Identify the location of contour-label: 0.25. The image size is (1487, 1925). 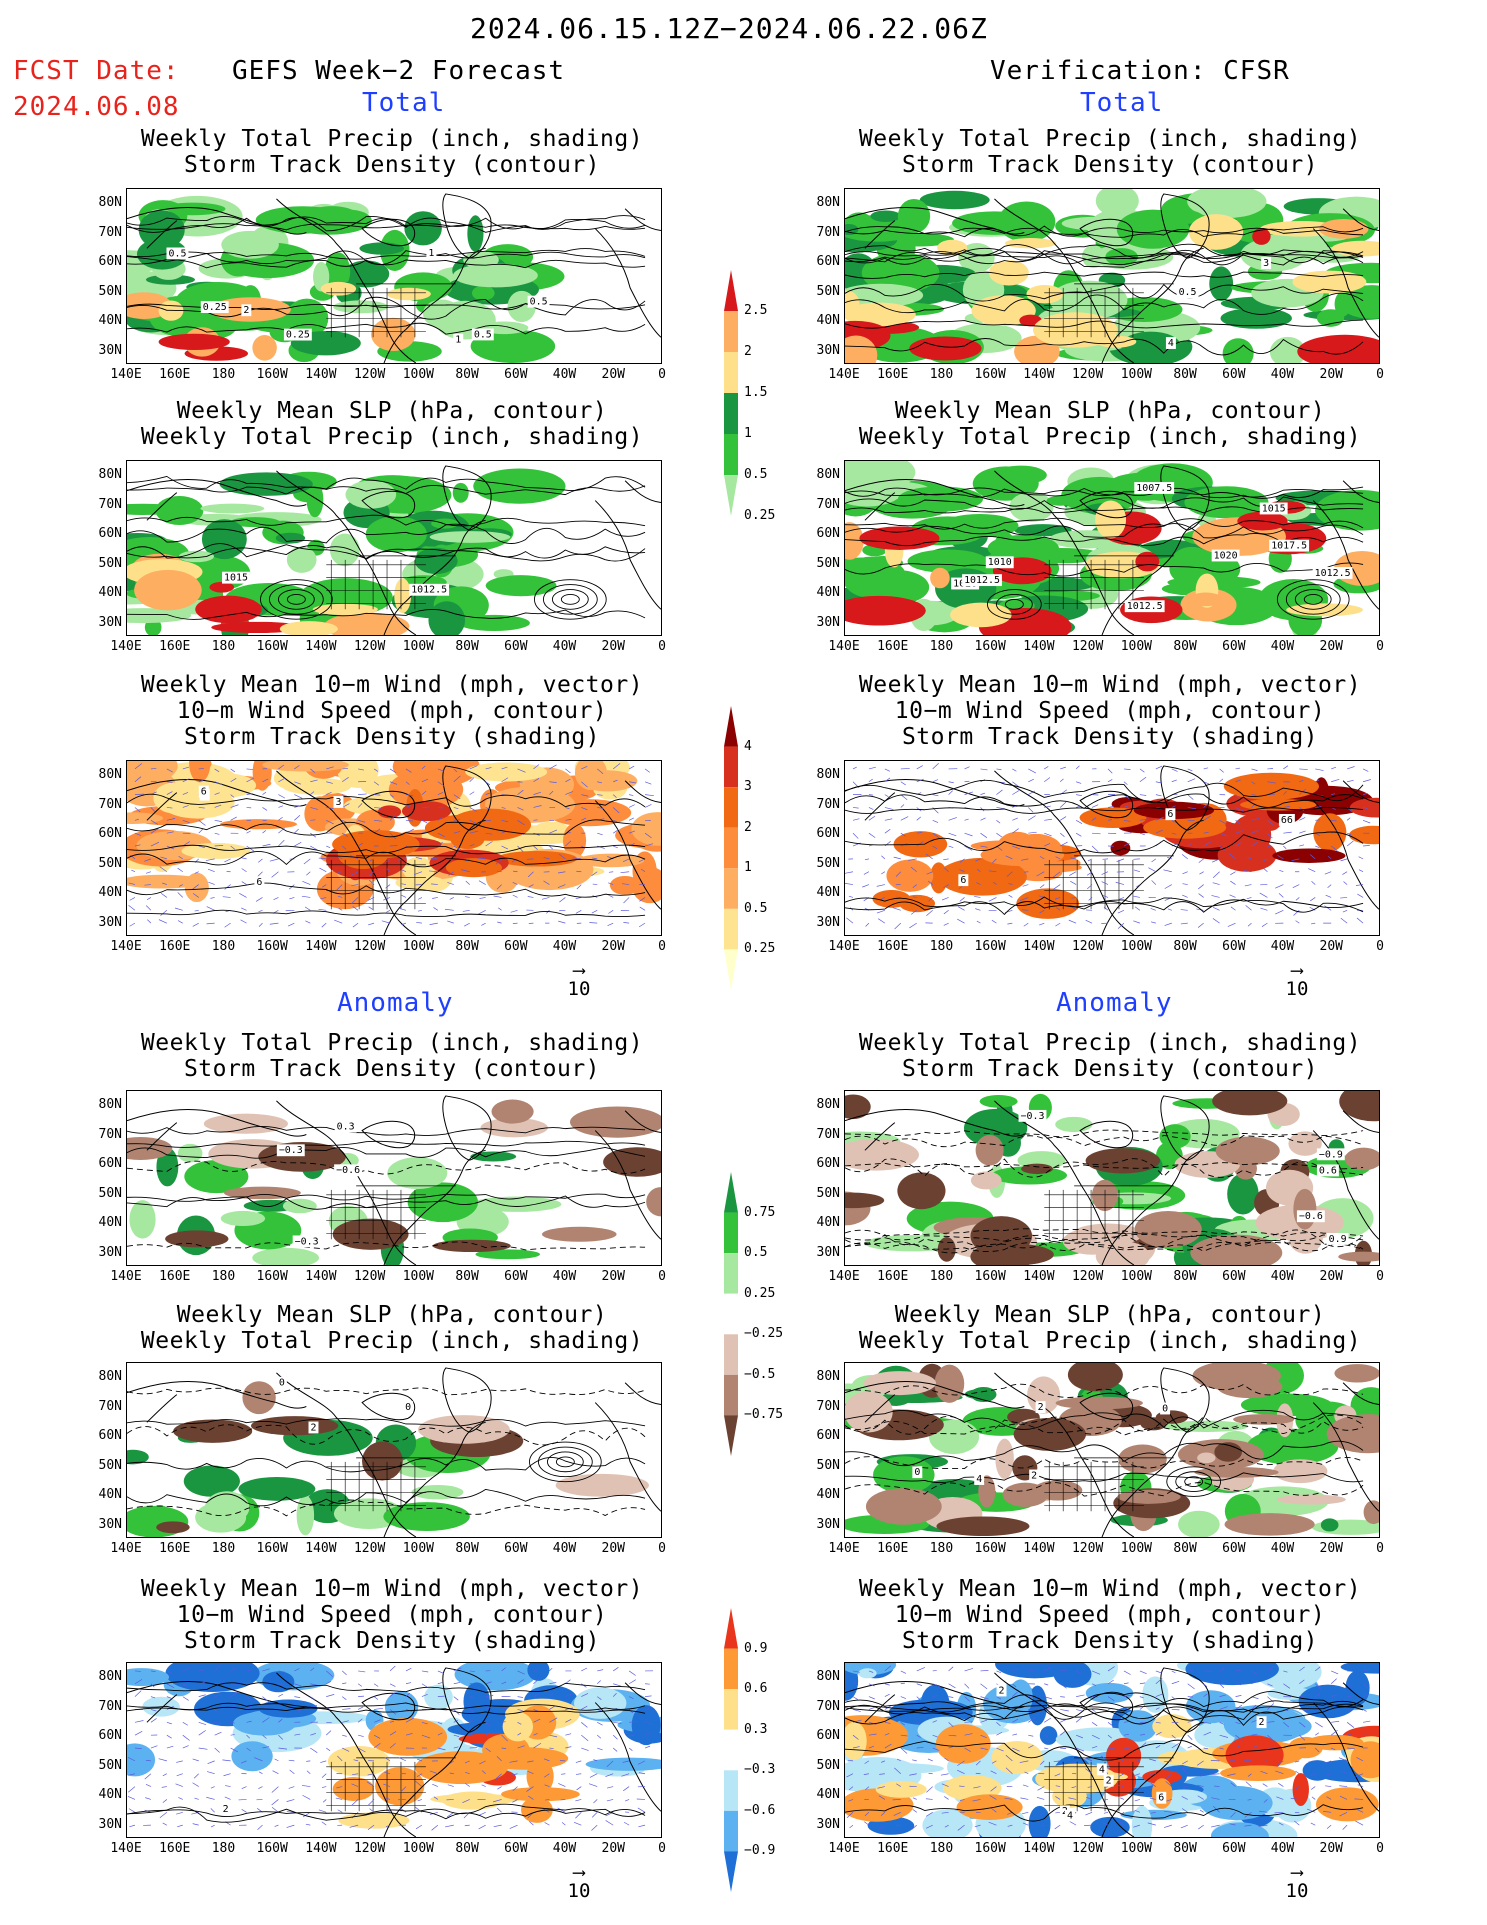
(298, 335).